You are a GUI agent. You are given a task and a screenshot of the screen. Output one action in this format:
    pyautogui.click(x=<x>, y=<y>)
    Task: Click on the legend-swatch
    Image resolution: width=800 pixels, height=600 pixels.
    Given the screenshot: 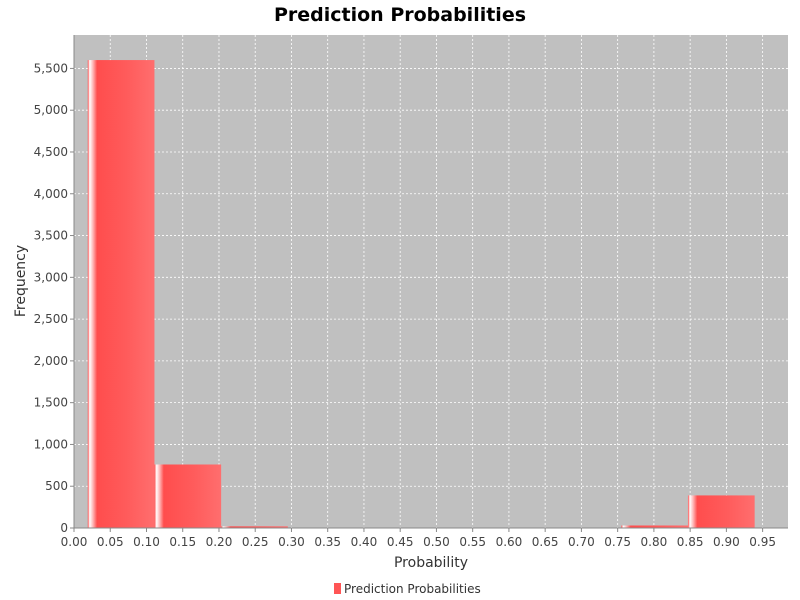 What is the action you would take?
    pyautogui.click(x=337, y=588)
    